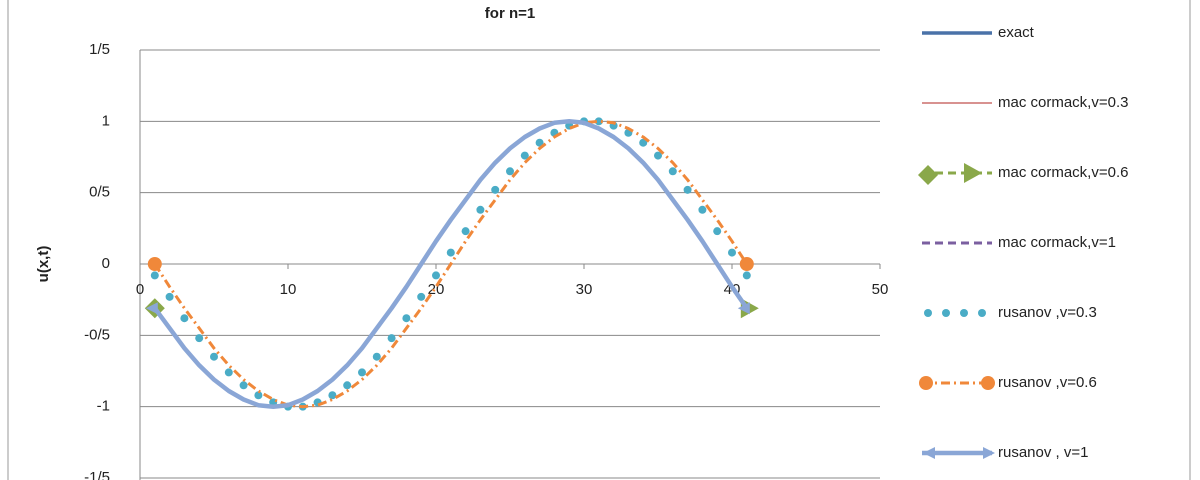  I want to click on legend-label: mac cormack,v=0.3, so click(1063, 102).